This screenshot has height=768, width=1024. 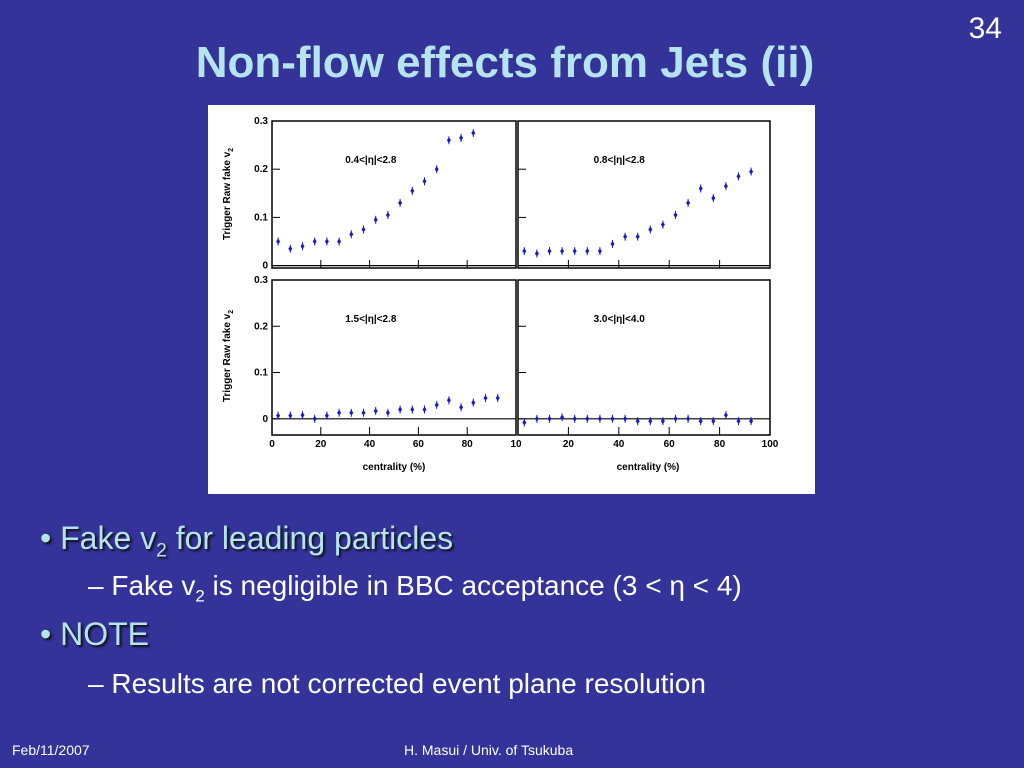 I want to click on y-tick-label: 0.2, so click(x=261, y=169).